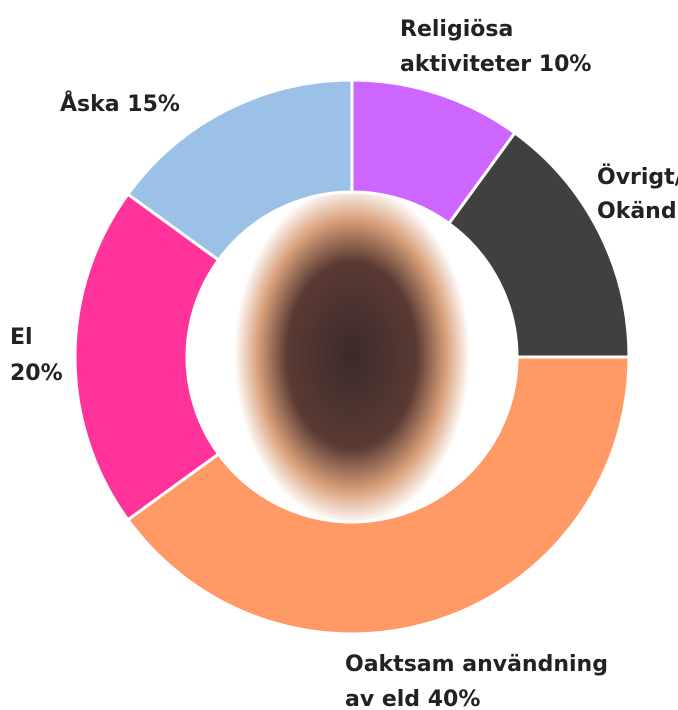  What do you see at coordinates (476, 664) in the screenshot?
I see `segment-label: Oaktsam användning` at bounding box center [476, 664].